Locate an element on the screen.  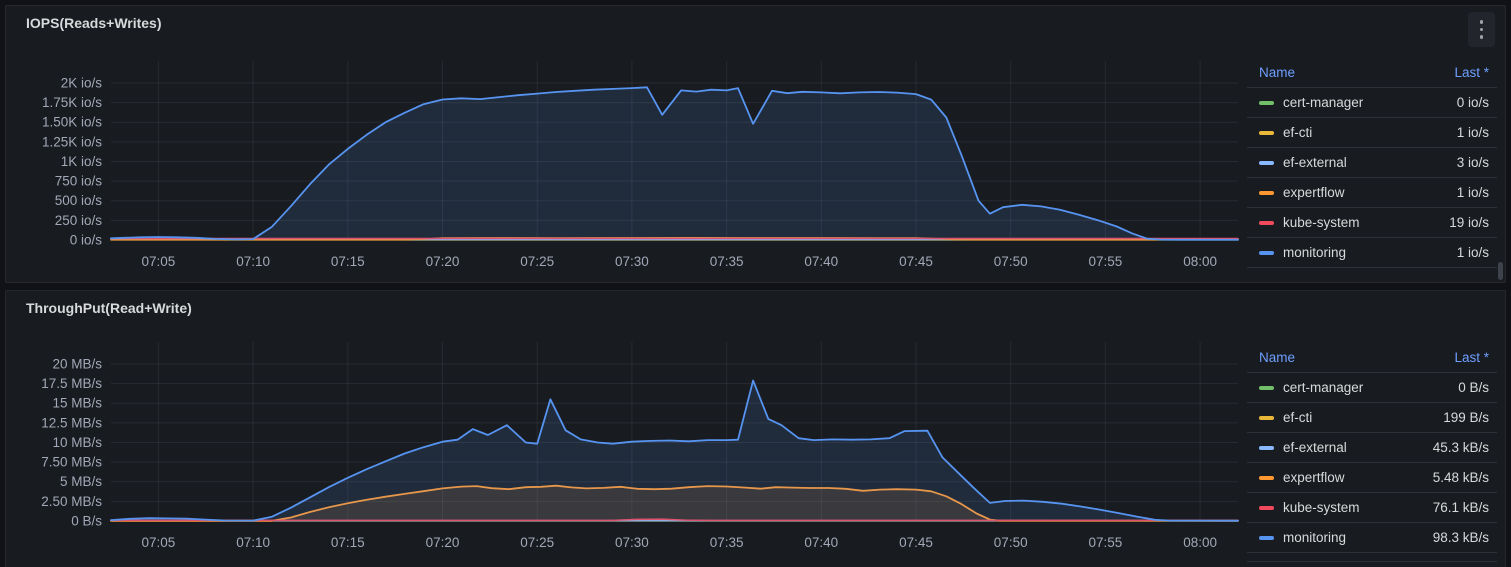
y-tick-label: 0 io/s is located at coordinates (86, 240).